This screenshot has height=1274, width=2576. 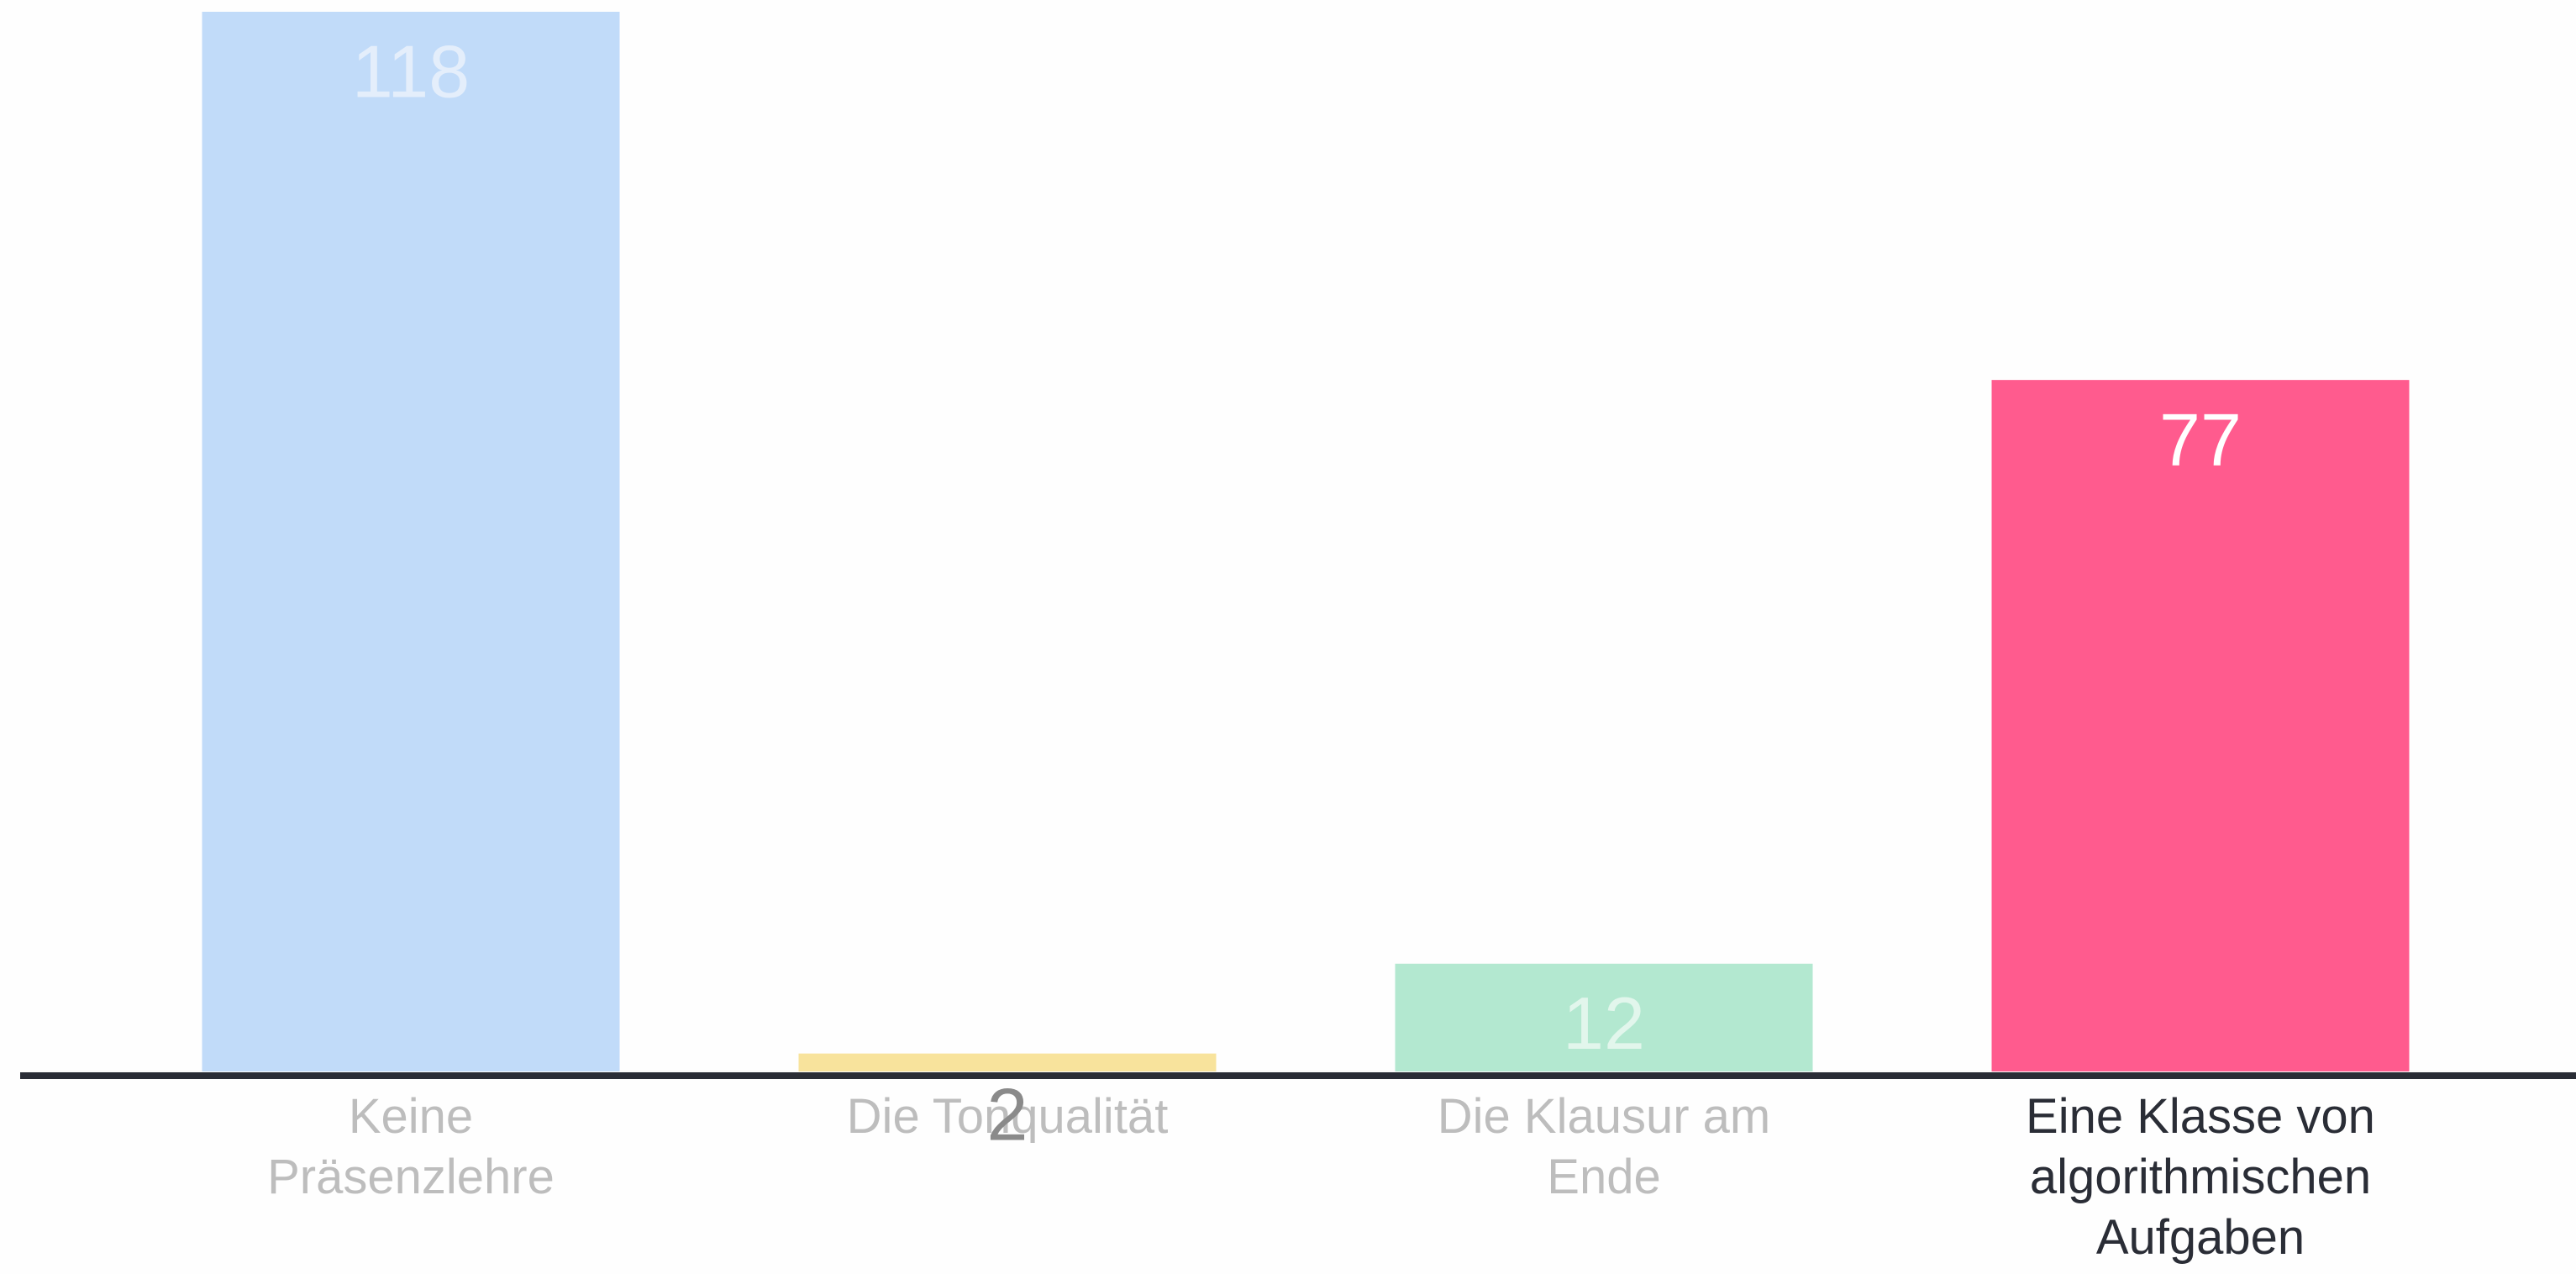 I want to click on label-line: Aufgaben, so click(x=2200, y=1238).